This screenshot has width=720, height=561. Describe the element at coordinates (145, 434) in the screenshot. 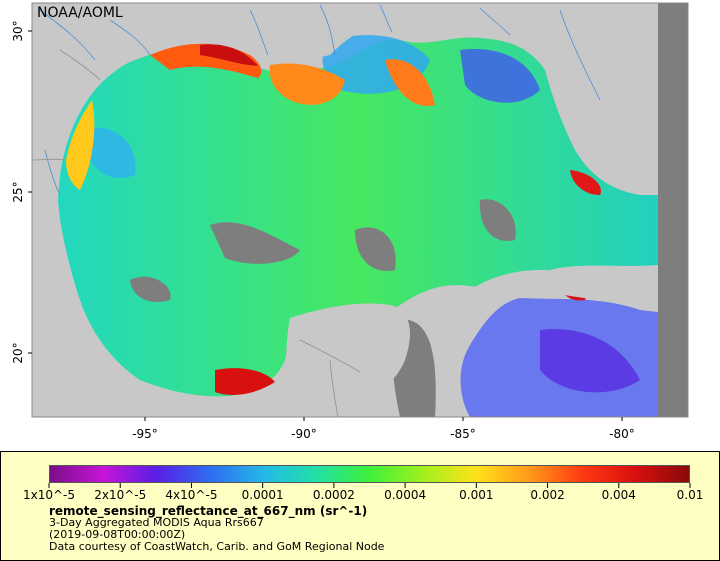

I see `lon-tick-label: -95°` at that location.